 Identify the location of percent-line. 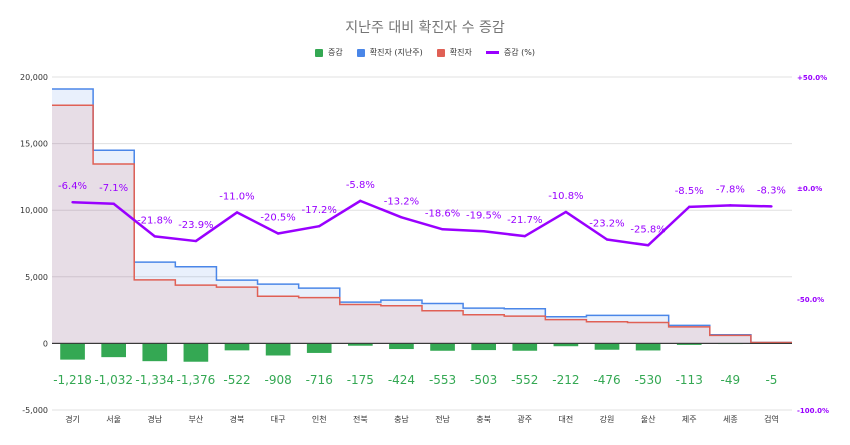
(422, 223).